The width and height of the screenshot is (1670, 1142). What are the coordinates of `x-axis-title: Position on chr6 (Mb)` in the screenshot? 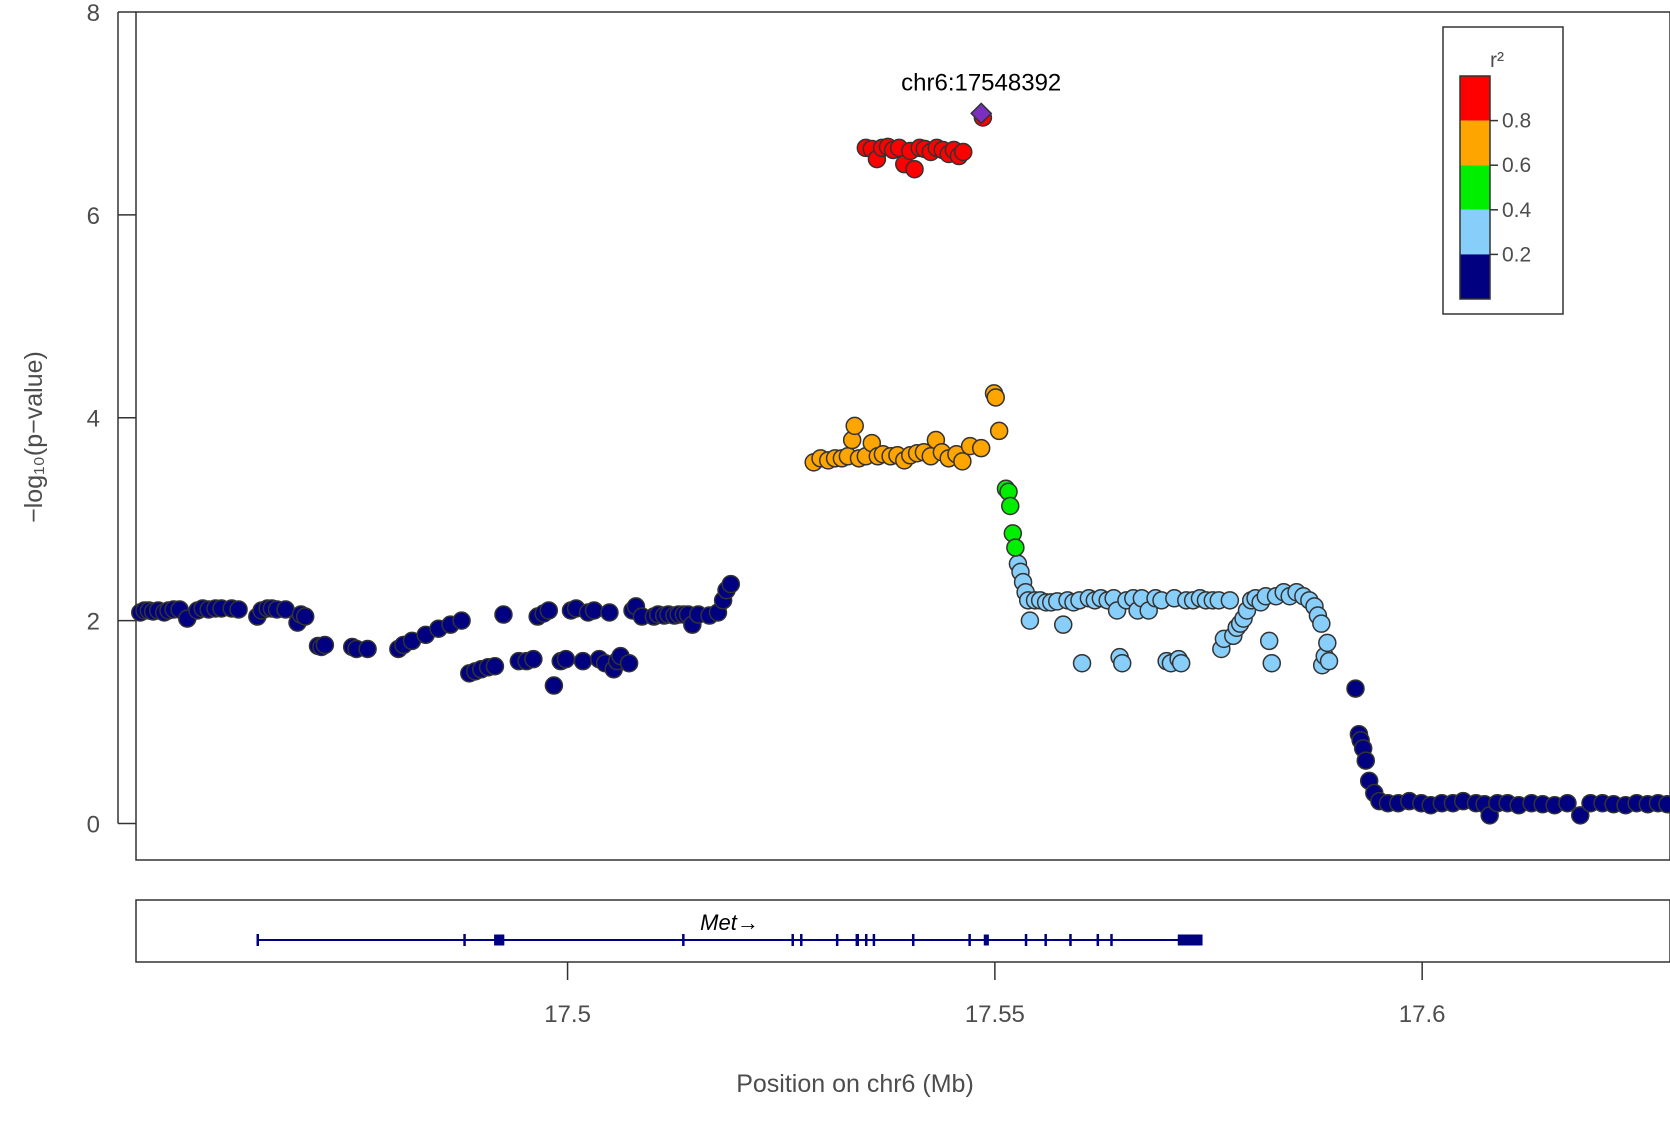 It's located at (855, 1084).